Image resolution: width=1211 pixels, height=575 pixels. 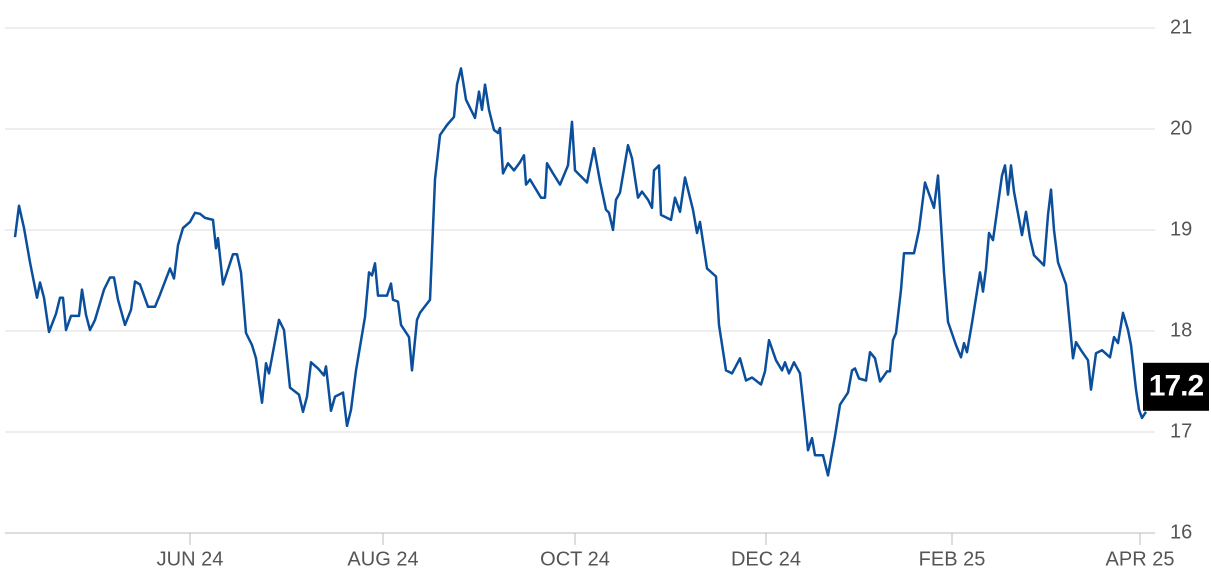 I want to click on x-tick-label: JUN 24, so click(x=190, y=559).